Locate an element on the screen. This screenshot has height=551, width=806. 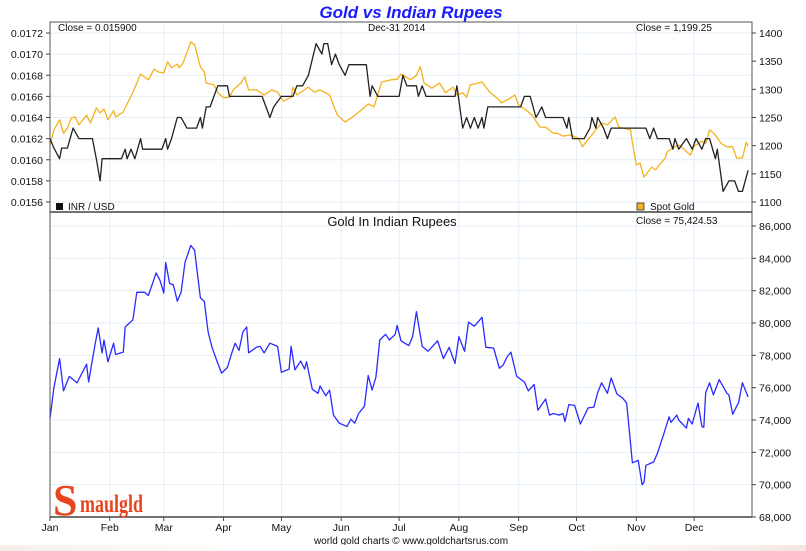
right-tick-label: 70,000 is located at coordinates (775, 486).